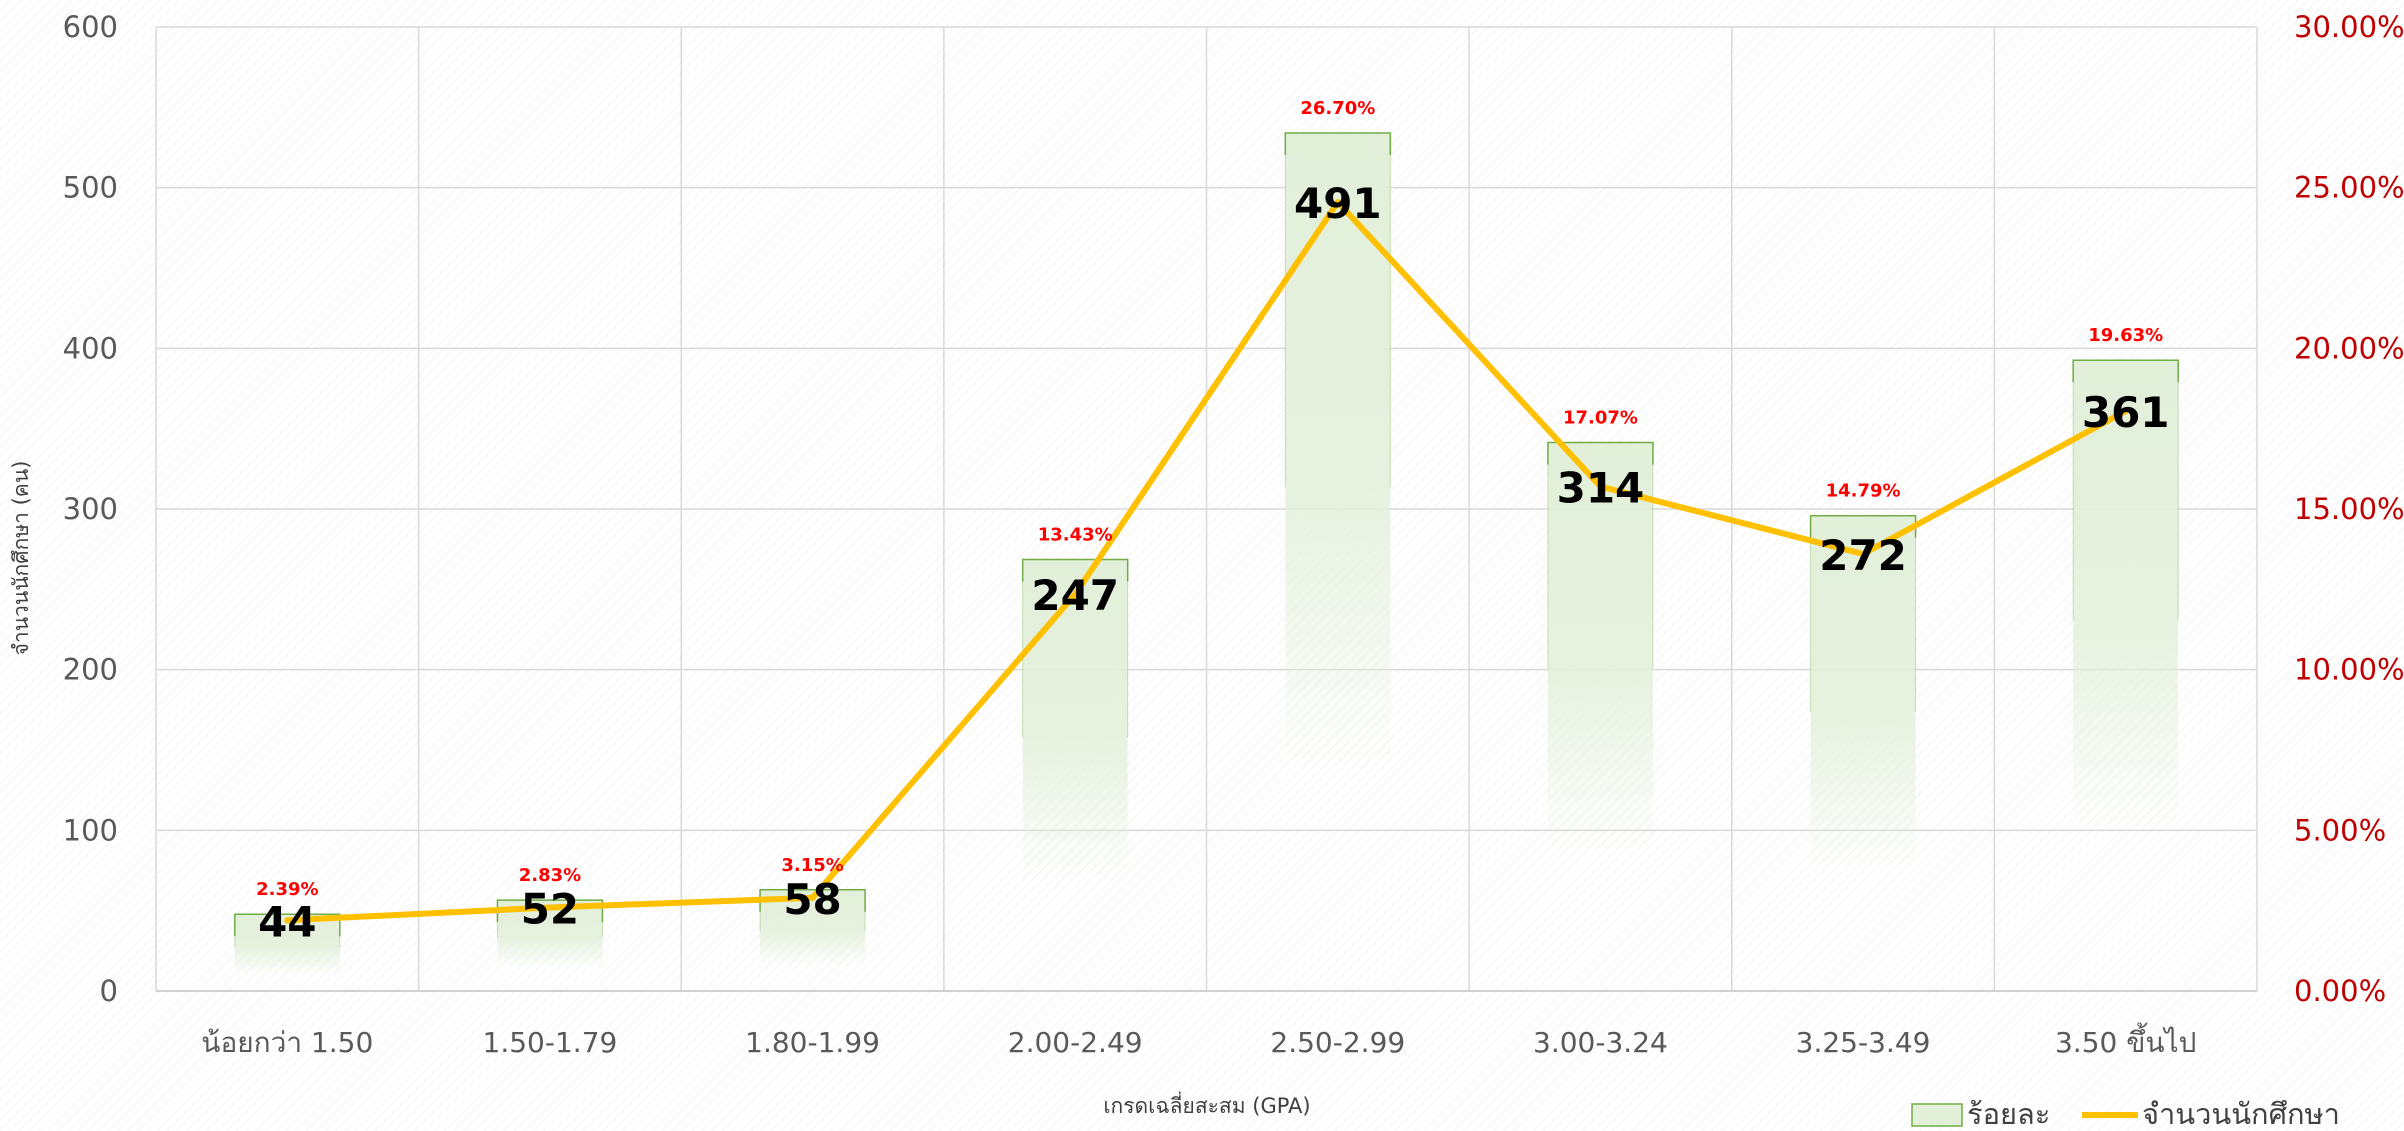 This screenshot has width=2404, height=1131. Describe the element at coordinates (90, 27) in the screenshot. I see `y-tick-label: 600` at that location.